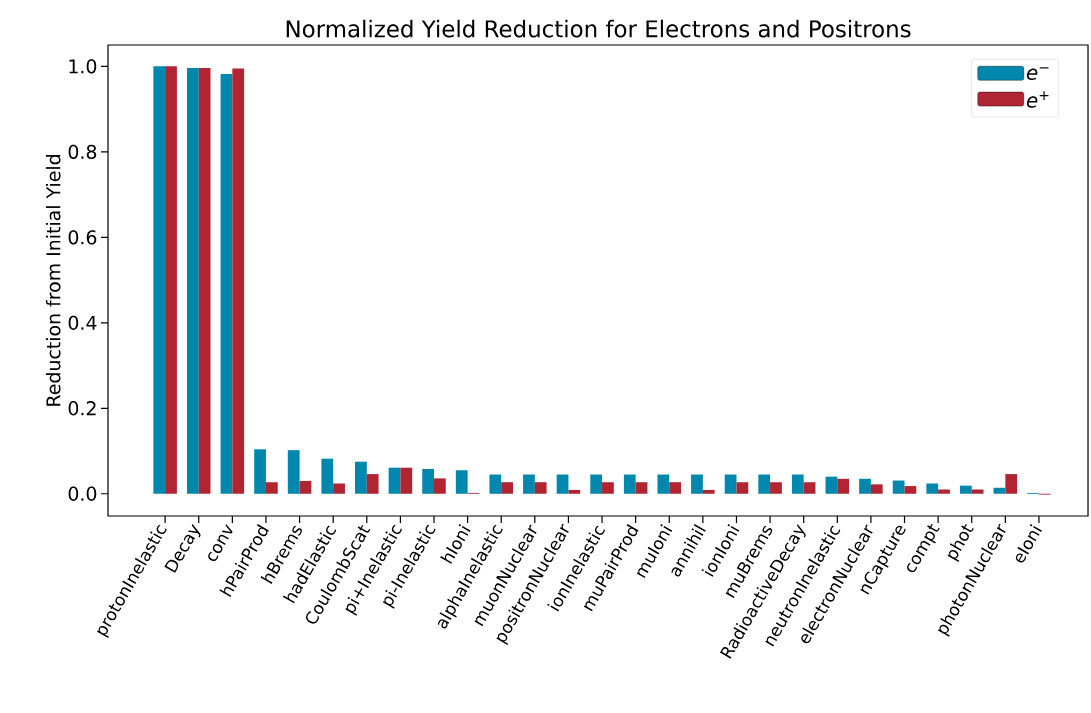 The width and height of the screenshot is (1091, 713). Describe the element at coordinates (1037, 74) in the screenshot. I see `legend-label: e$^{−}$` at that location.